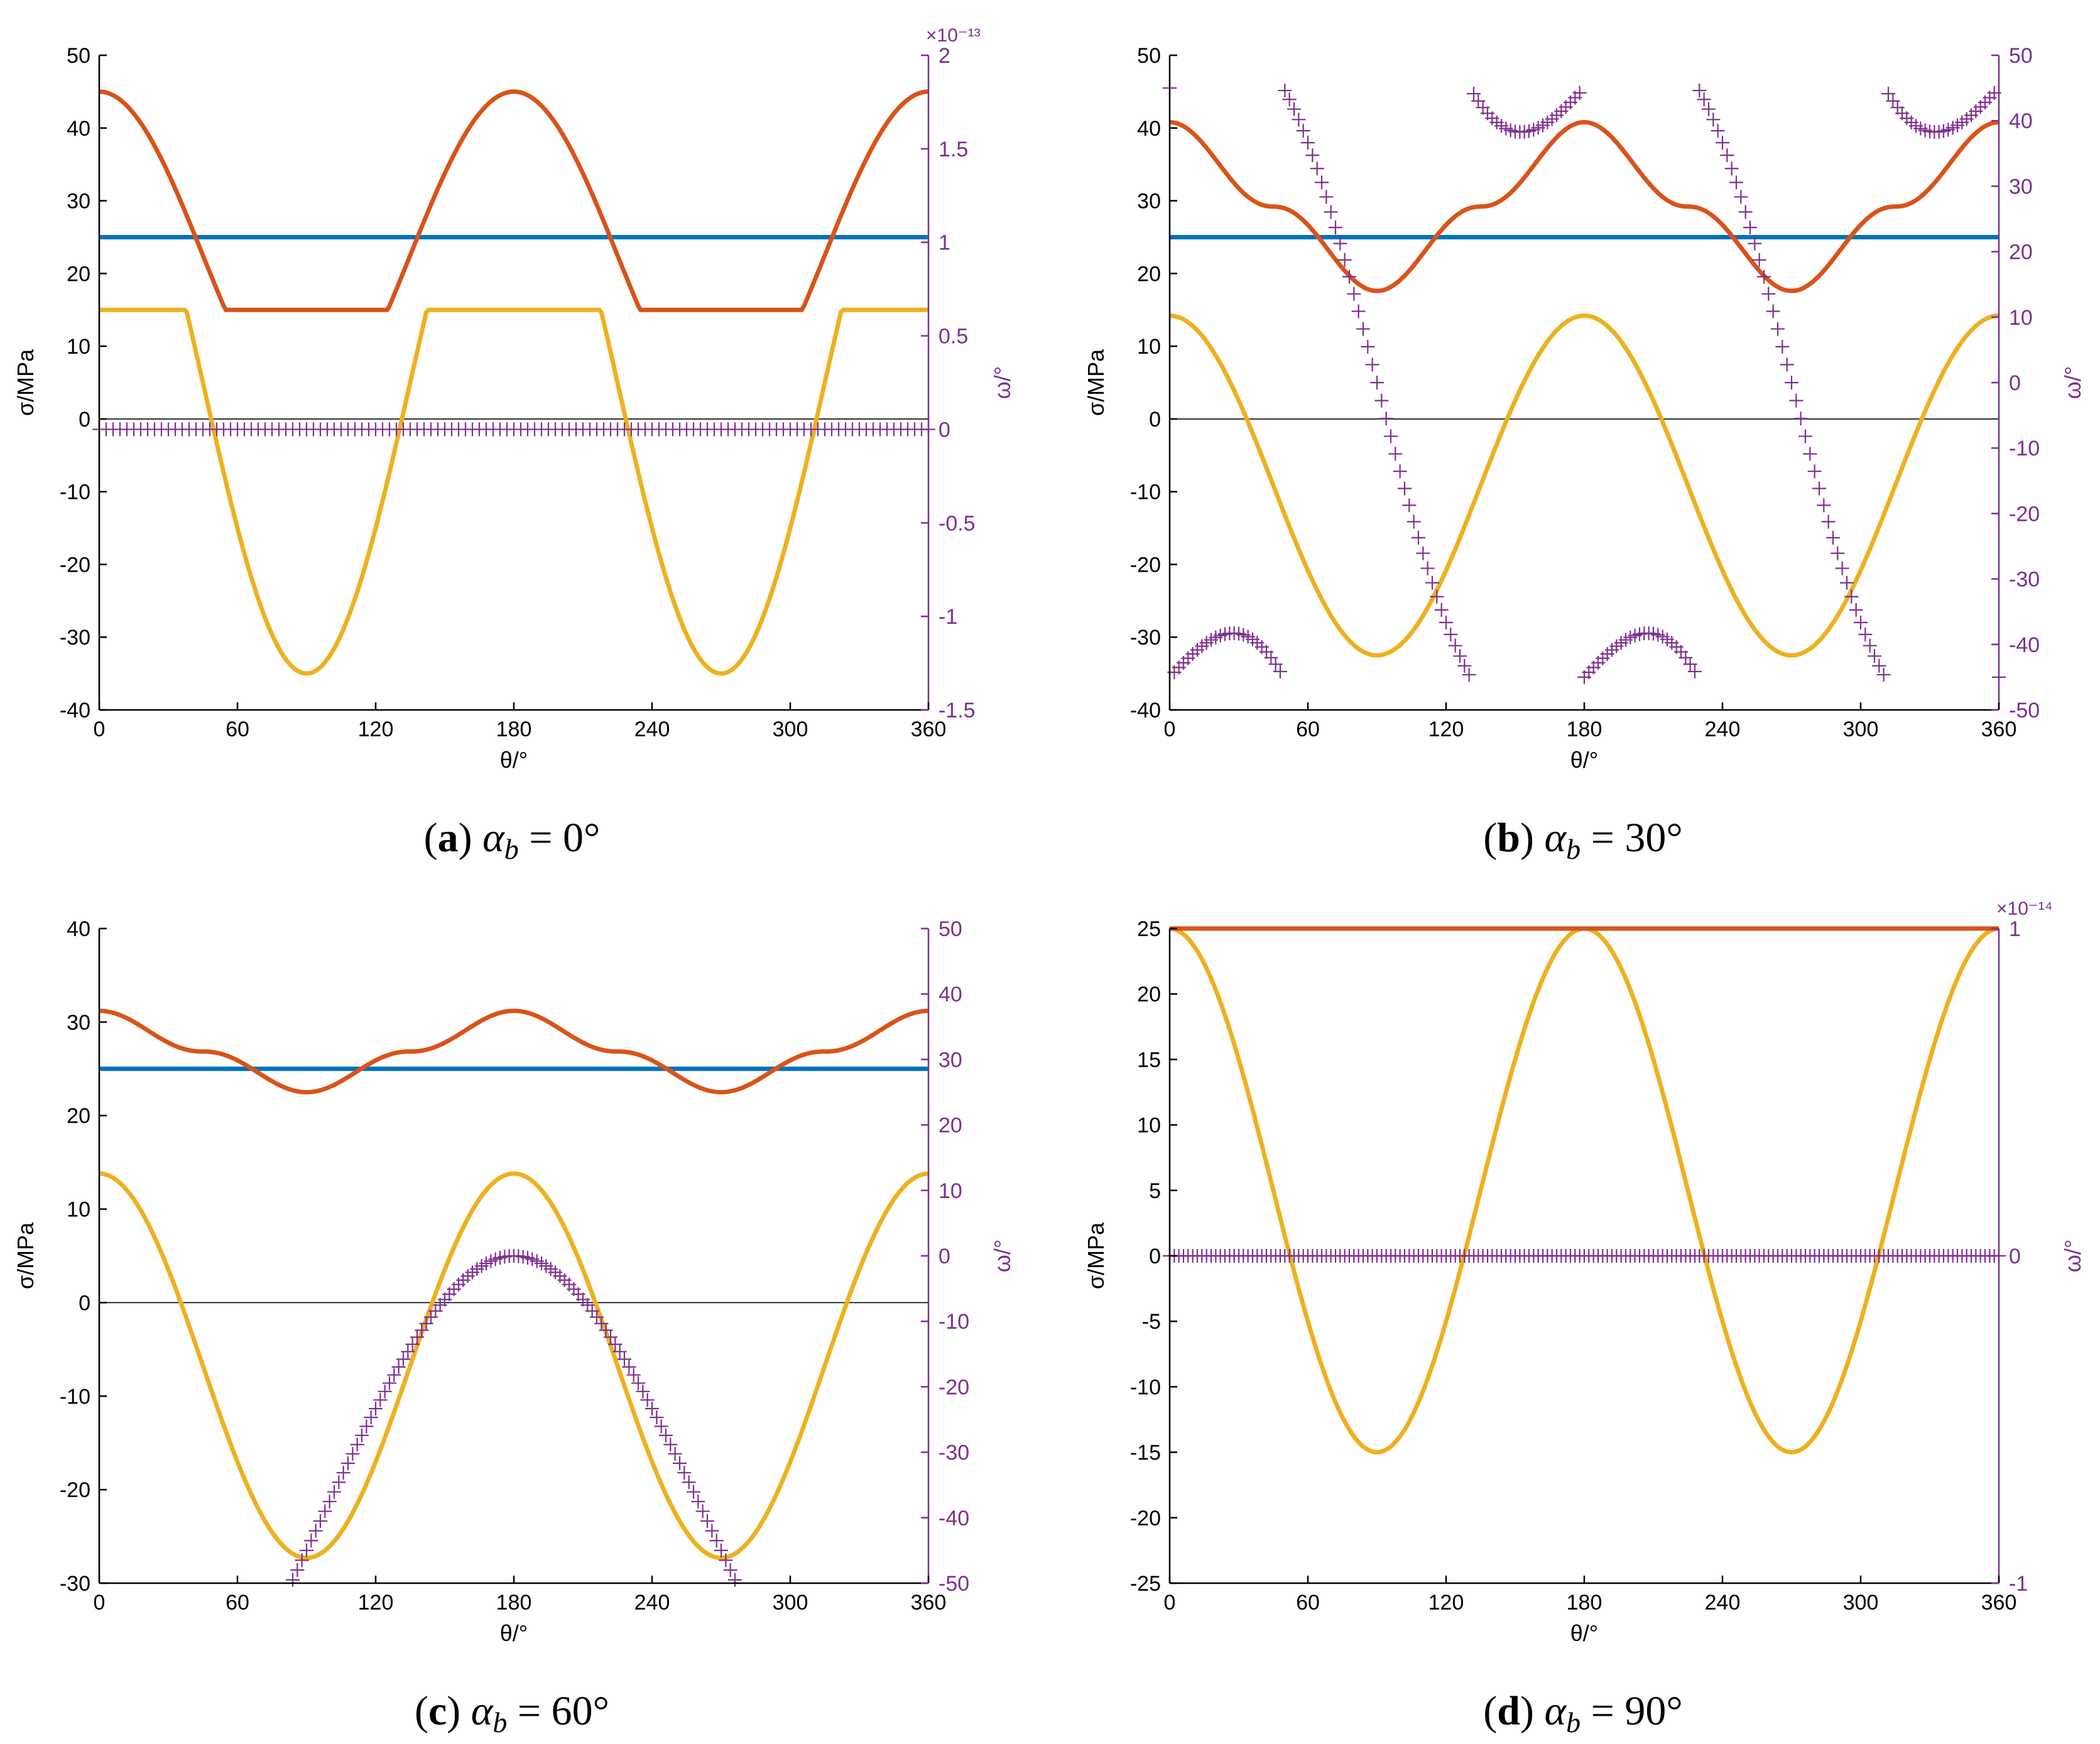 The height and width of the screenshot is (1744, 2100). What do you see at coordinates (1584, 206) in the screenshot?
I see `sigma1-line` at bounding box center [1584, 206].